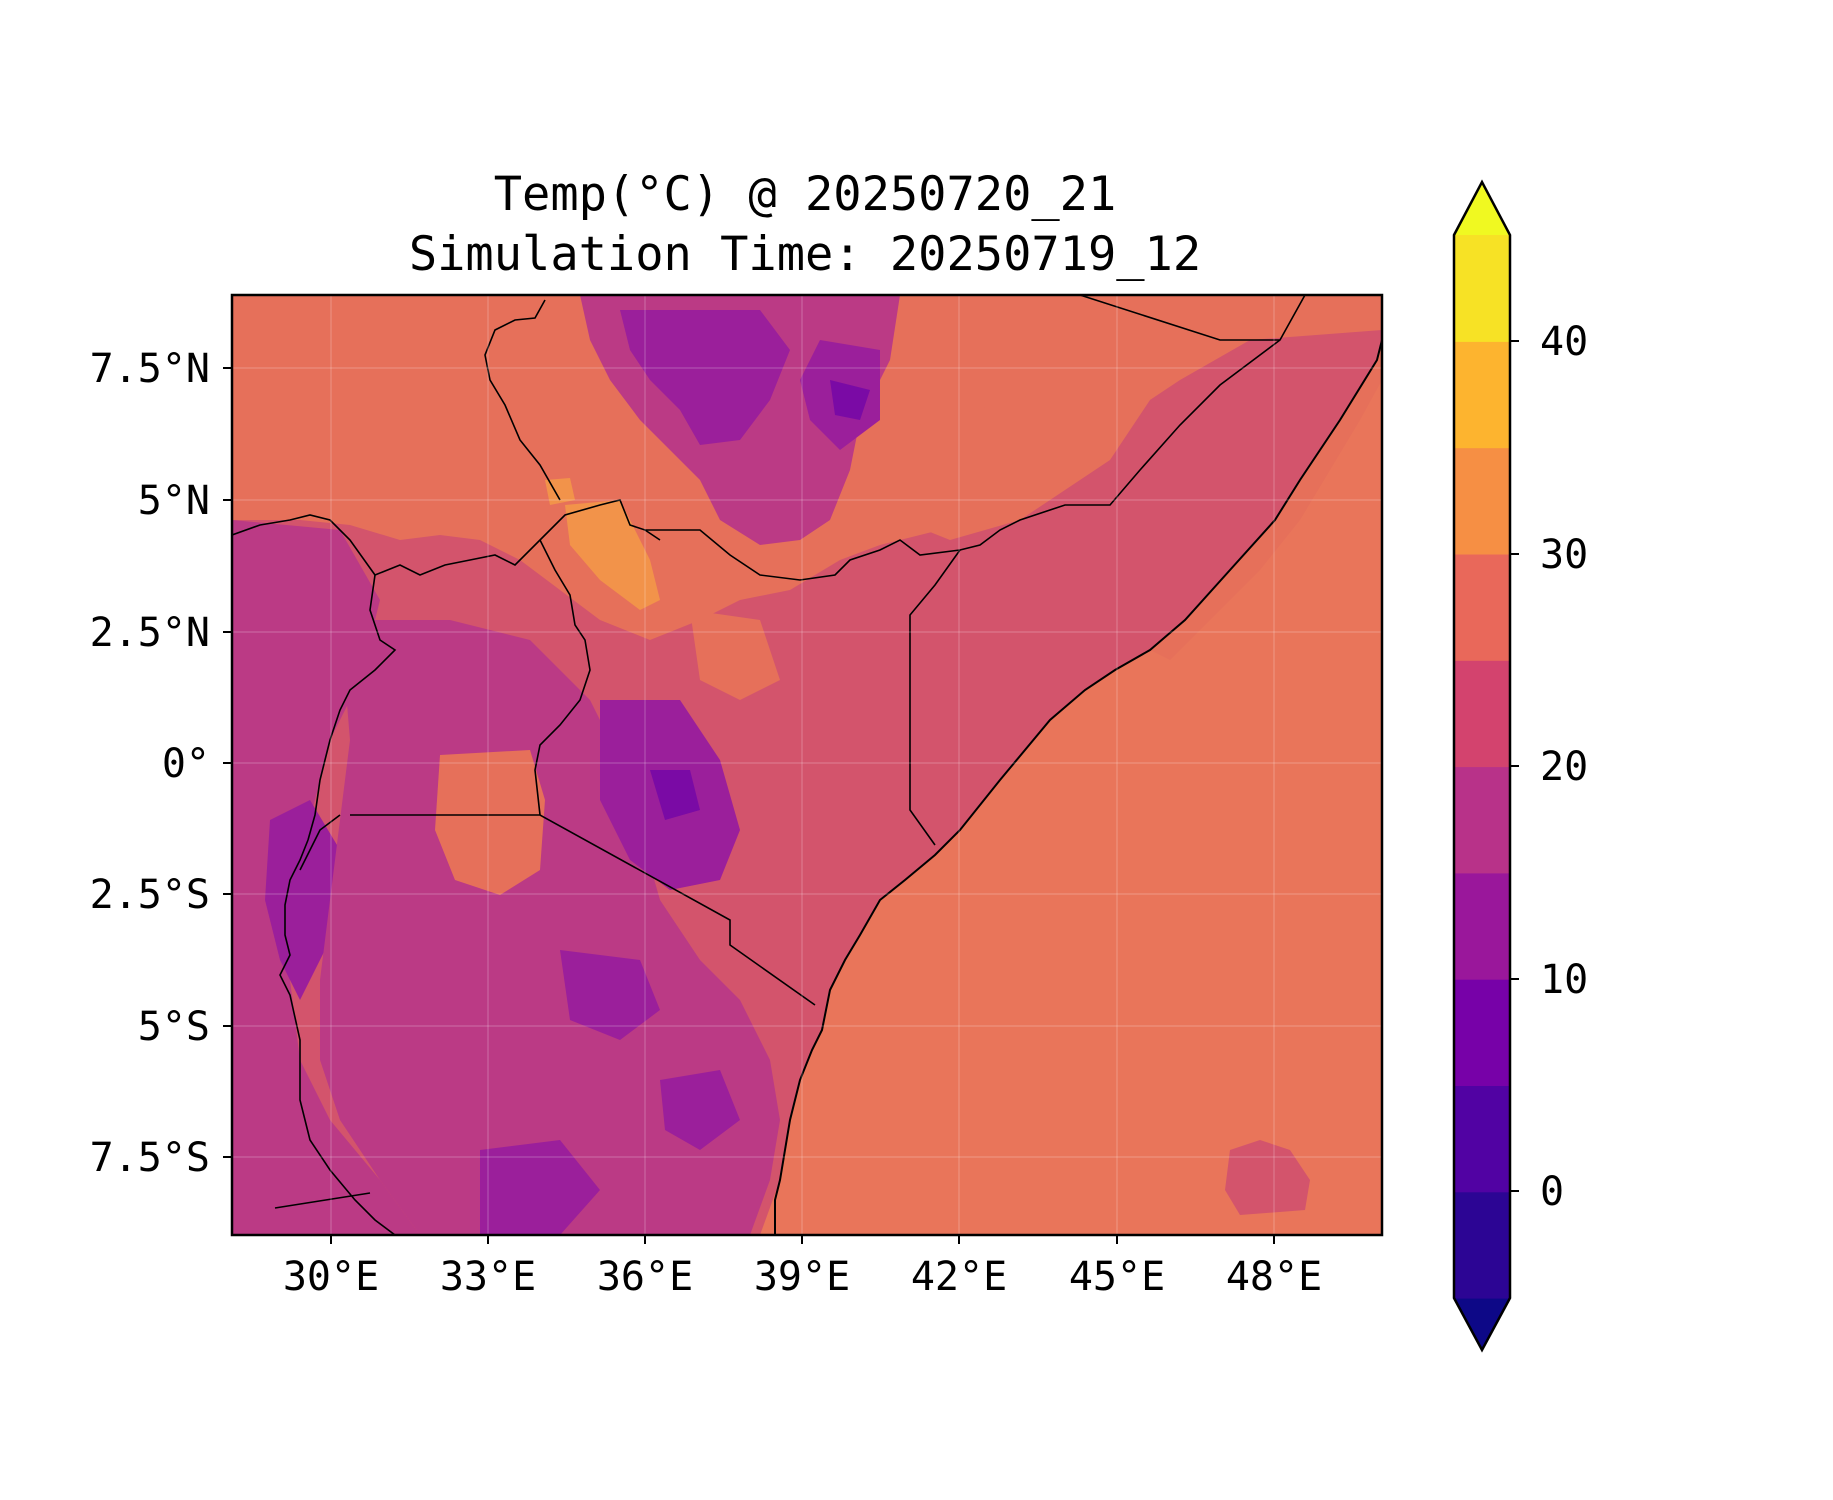  Describe the element at coordinates (1025, 465) in the screenshot. I see `land-warm-ogaden` at that location.